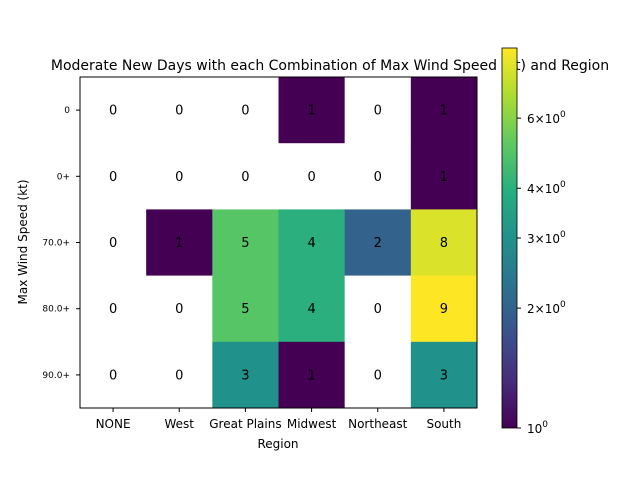 This screenshot has width=640, height=480. Describe the element at coordinates (277, 444) in the screenshot. I see `x-axis-label: Region` at that location.